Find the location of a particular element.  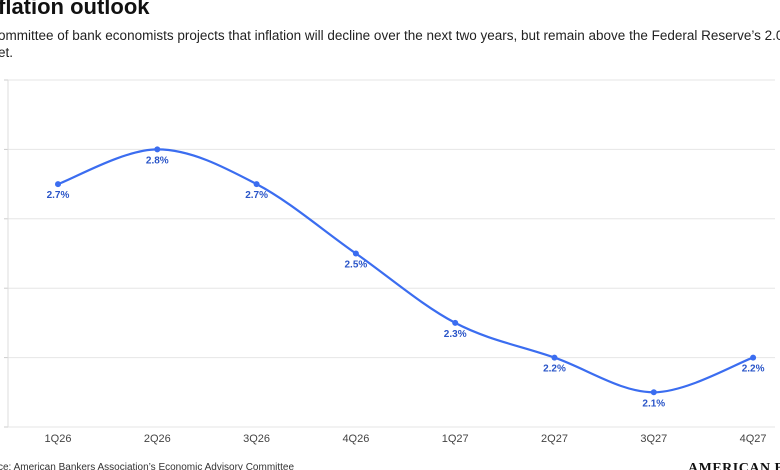

x-tick-label: 1Q26 is located at coordinates (58, 439).